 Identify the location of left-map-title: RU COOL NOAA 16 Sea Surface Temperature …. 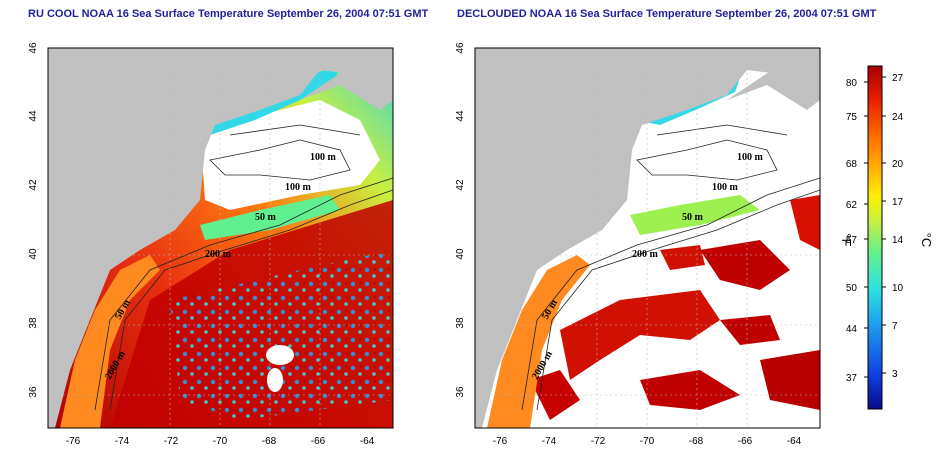
(228, 14).